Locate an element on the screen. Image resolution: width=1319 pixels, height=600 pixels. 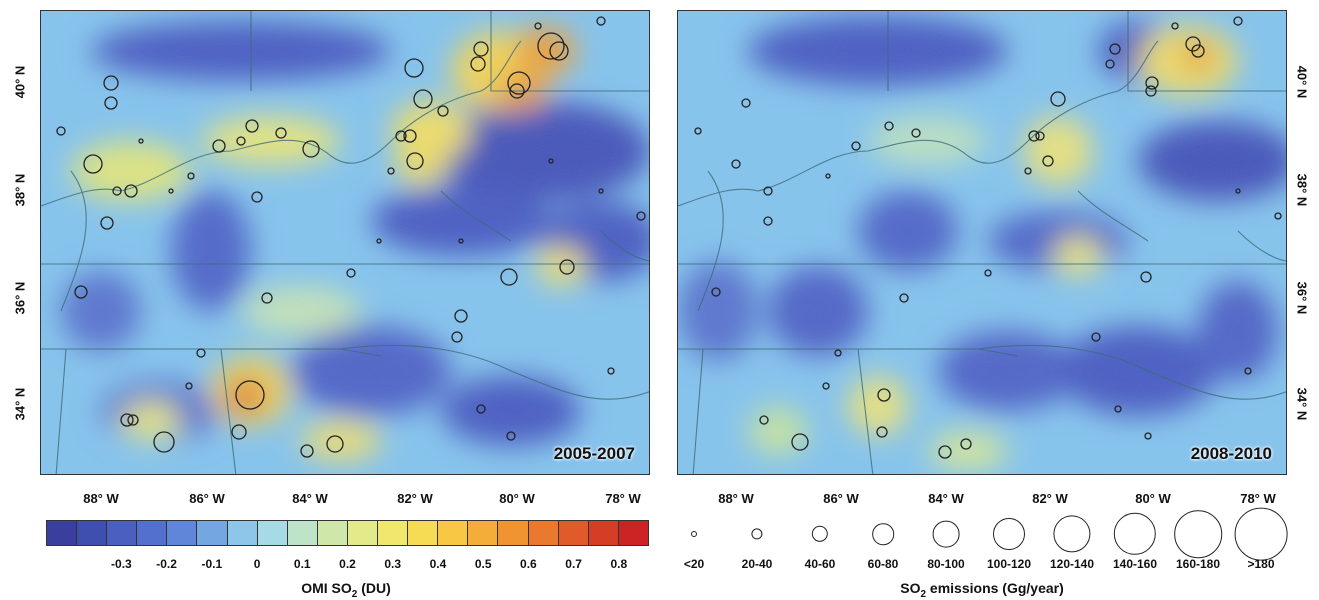
emissions-legend-title: SO2 emissions (Gg/year) is located at coordinates (982, 590).